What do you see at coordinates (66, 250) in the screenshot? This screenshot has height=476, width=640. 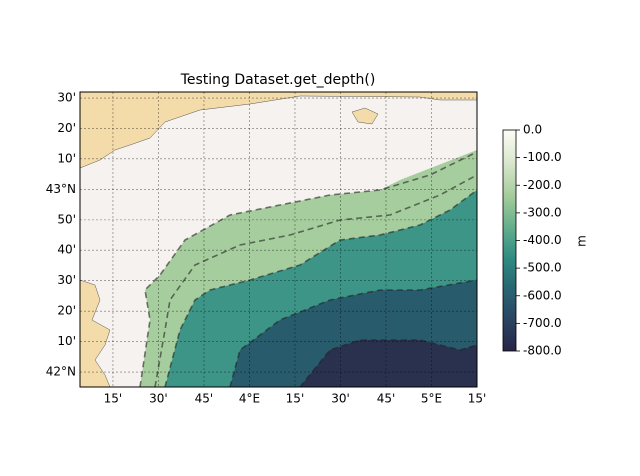 I see `y-tick-label: 40'` at bounding box center [66, 250].